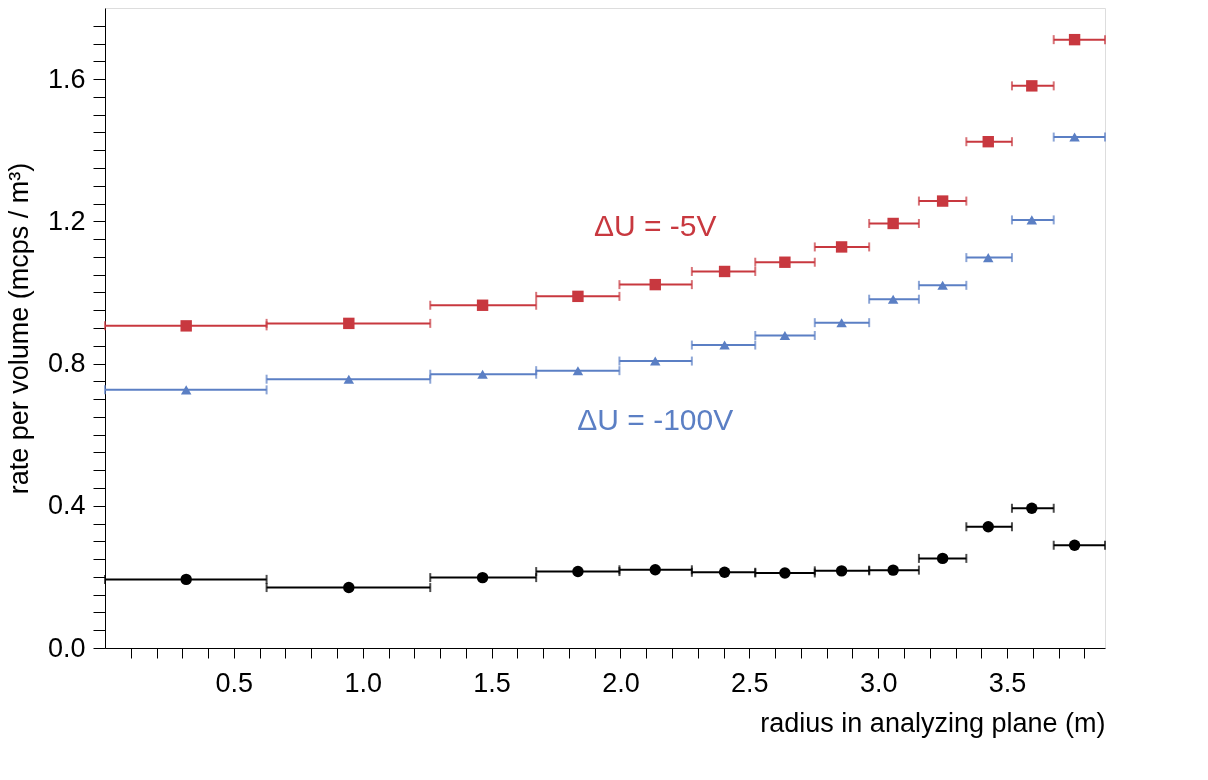 The width and height of the screenshot is (1208, 780). What do you see at coordinates (621, 682) in the screenshot?
I see `x-tick-label: 2.0` at bounding box center [621, 682].